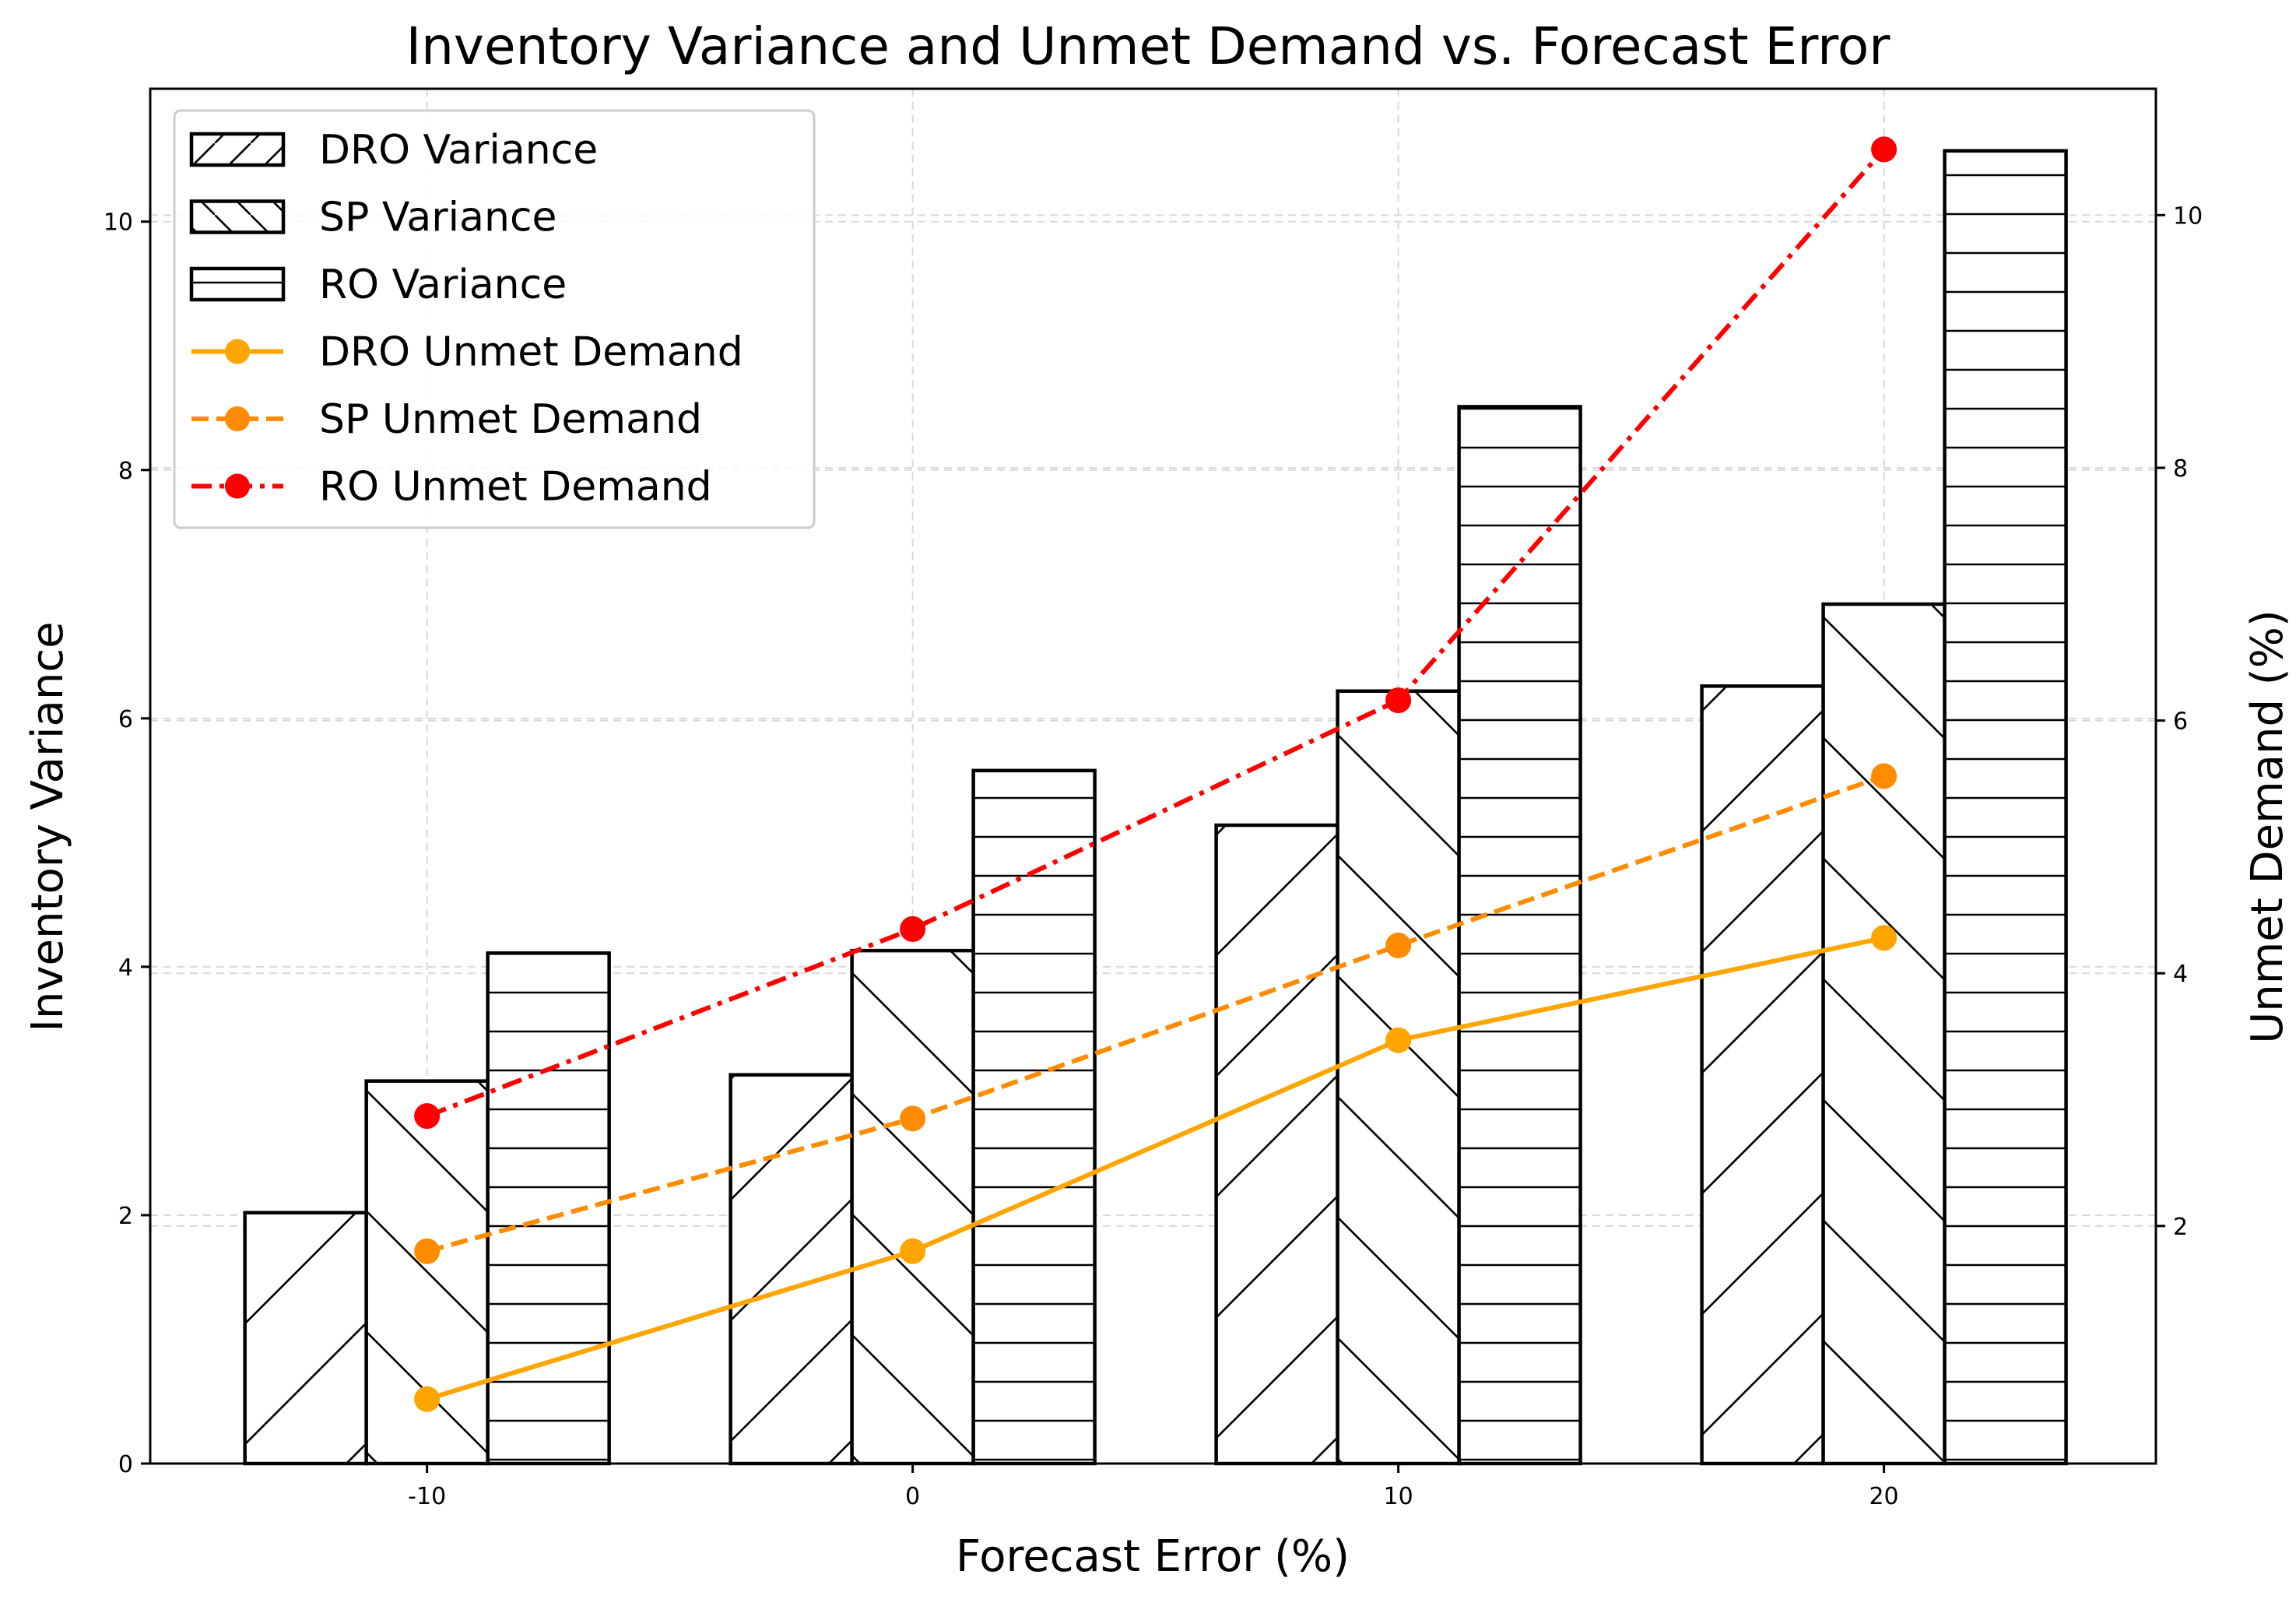 This screenshot has width=2296, height=1599. What do you see at coordinates (515, 488) in the screenshot?
I see `legend-label: RO Unmet Demand` at bounding box center [515, 488].